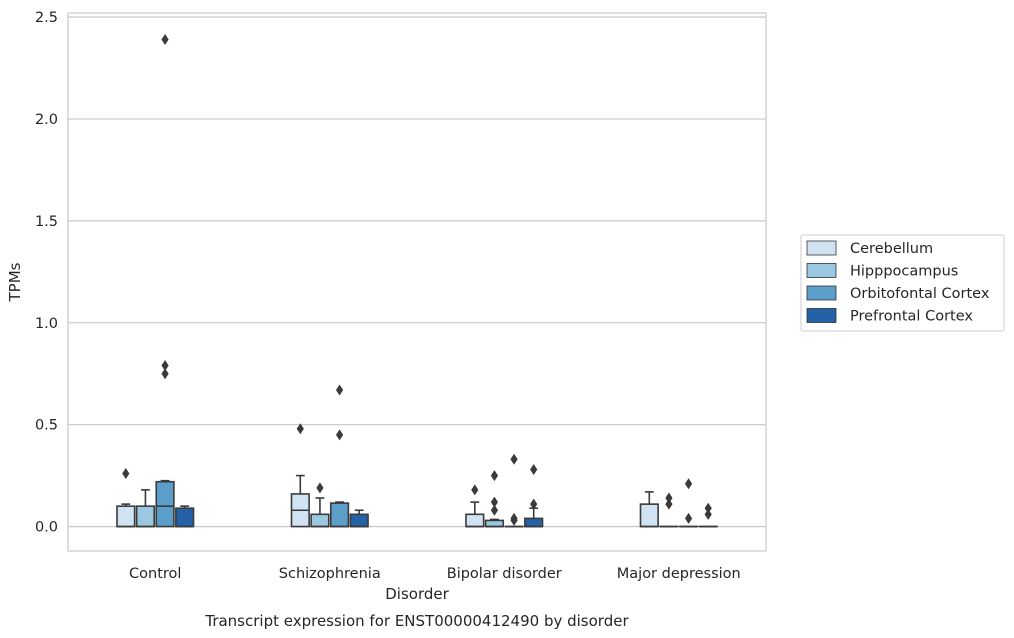 The image size is (1014, 638). I want to click on y-tick-label: 2.0, so click(46, 120).